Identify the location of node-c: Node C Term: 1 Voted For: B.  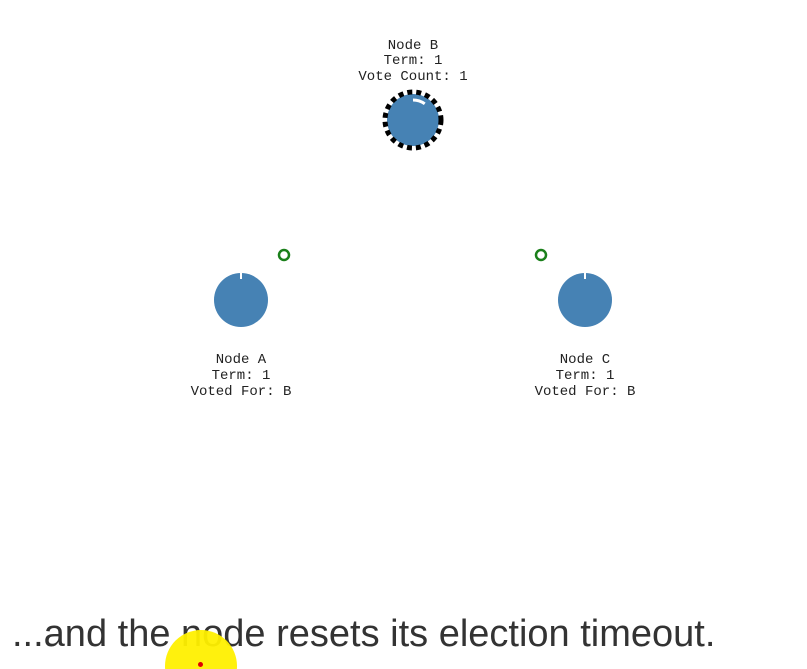
(585, 336).